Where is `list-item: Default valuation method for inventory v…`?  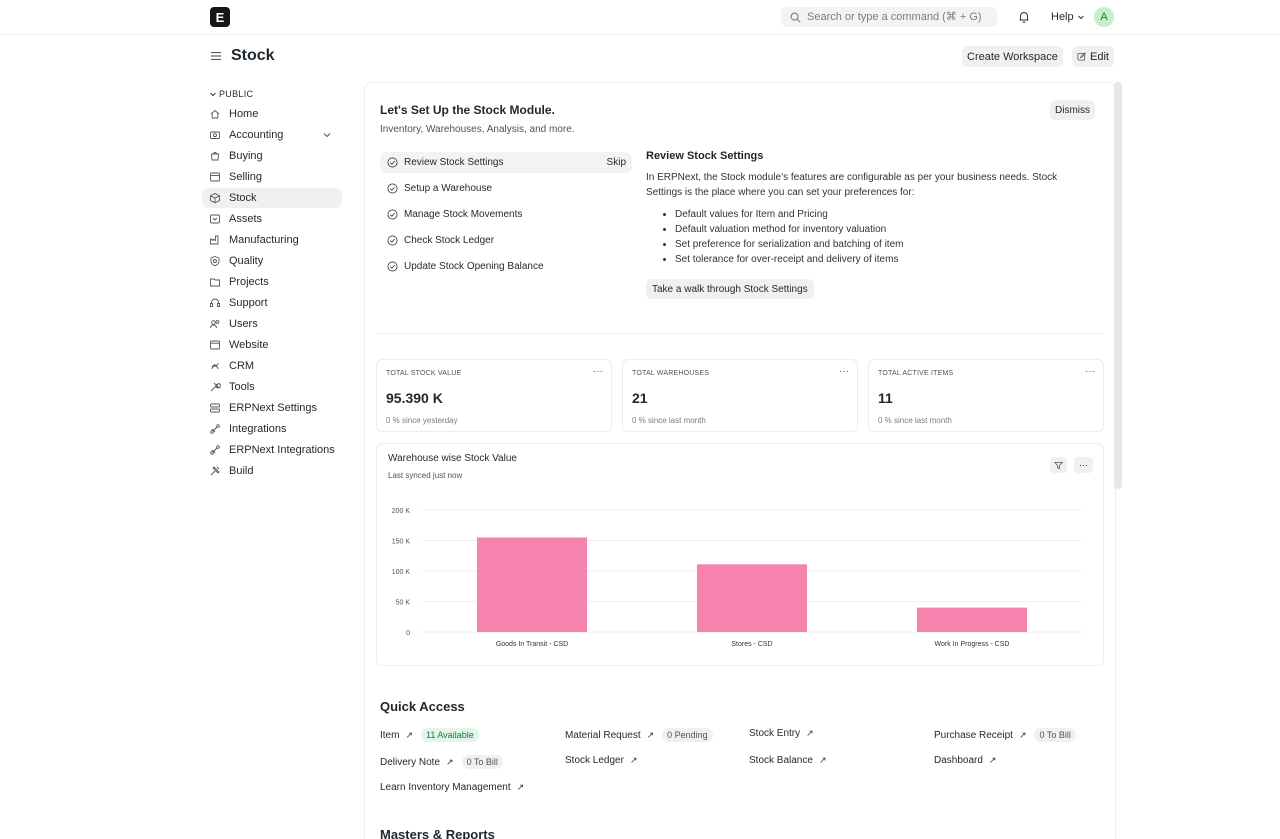 list-item: Default valuation method for inventory v… is located at coordinates (789, 229).